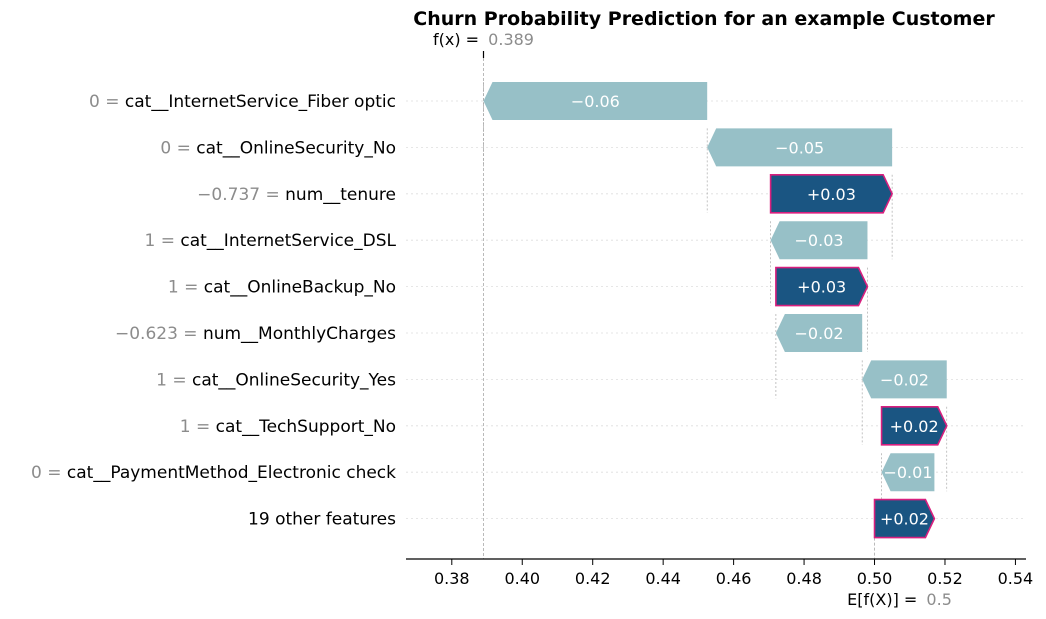 The width and height of the screenshot is (1046, 619). What do you see at coordinates (875, 578) in the screenshot?
I see `x-tick-label: 0.50` at bounding box center [875, 578].